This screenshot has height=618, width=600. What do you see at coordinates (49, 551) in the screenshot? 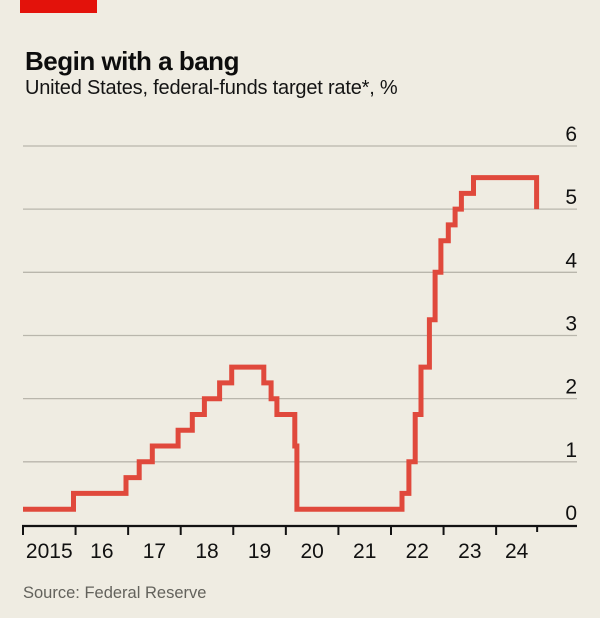
I see `x-tick-label: 2015` at bounding box center [49, 551].